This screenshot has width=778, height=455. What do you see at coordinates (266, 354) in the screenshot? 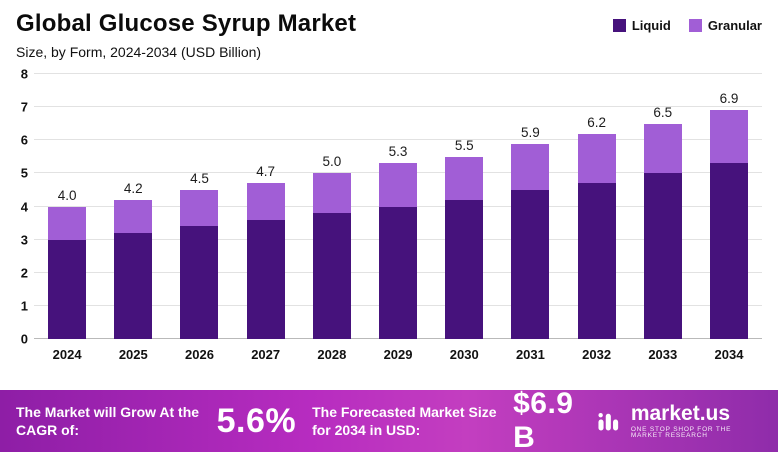
I see `x-tick-label: 2027` at bounding box center [266, 354].